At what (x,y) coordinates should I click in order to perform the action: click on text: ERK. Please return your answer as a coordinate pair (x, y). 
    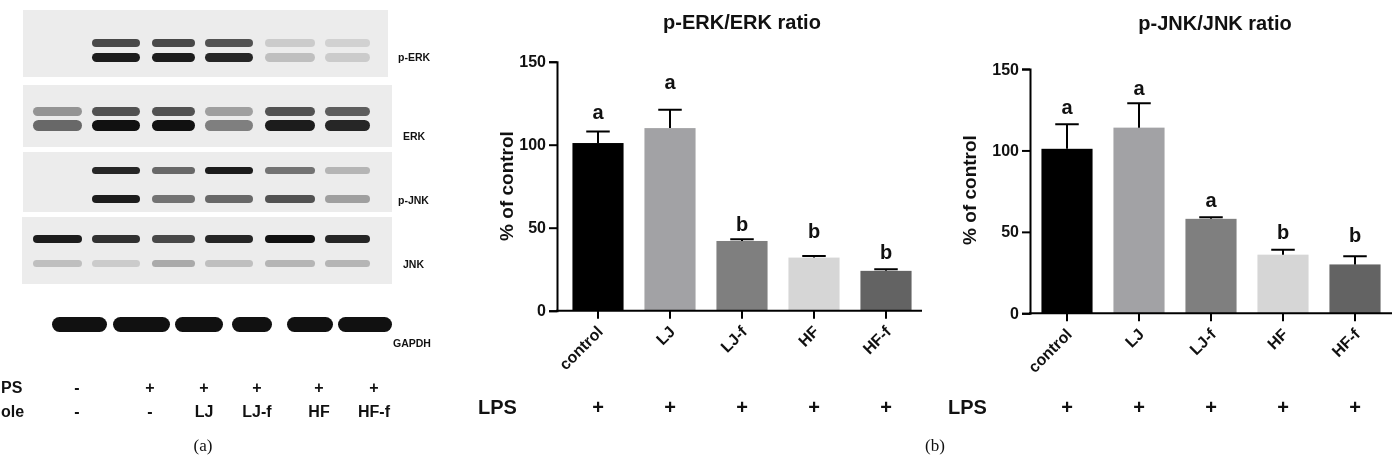
    Looking at the image, I should click on (414, 136).